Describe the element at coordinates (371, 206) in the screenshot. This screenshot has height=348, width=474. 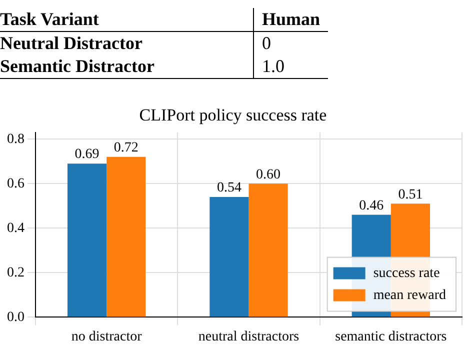
I see `data-label: 0.46` at that location.